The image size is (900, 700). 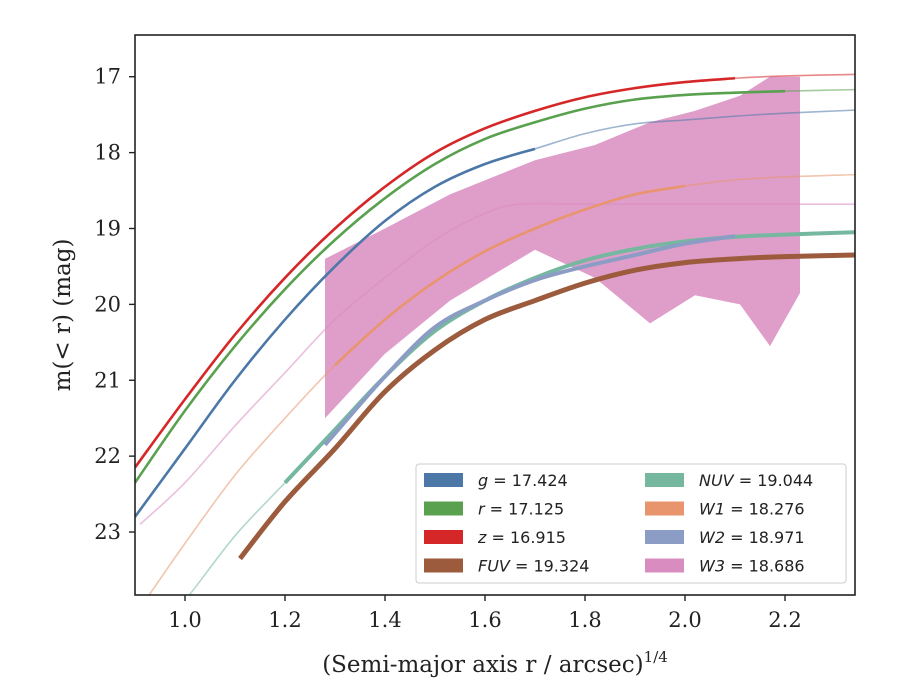 I want to click on x-axis: 1.0 1.2 1.4 1.6 1.8 2.0 2.2, so click(x=485, y=613).